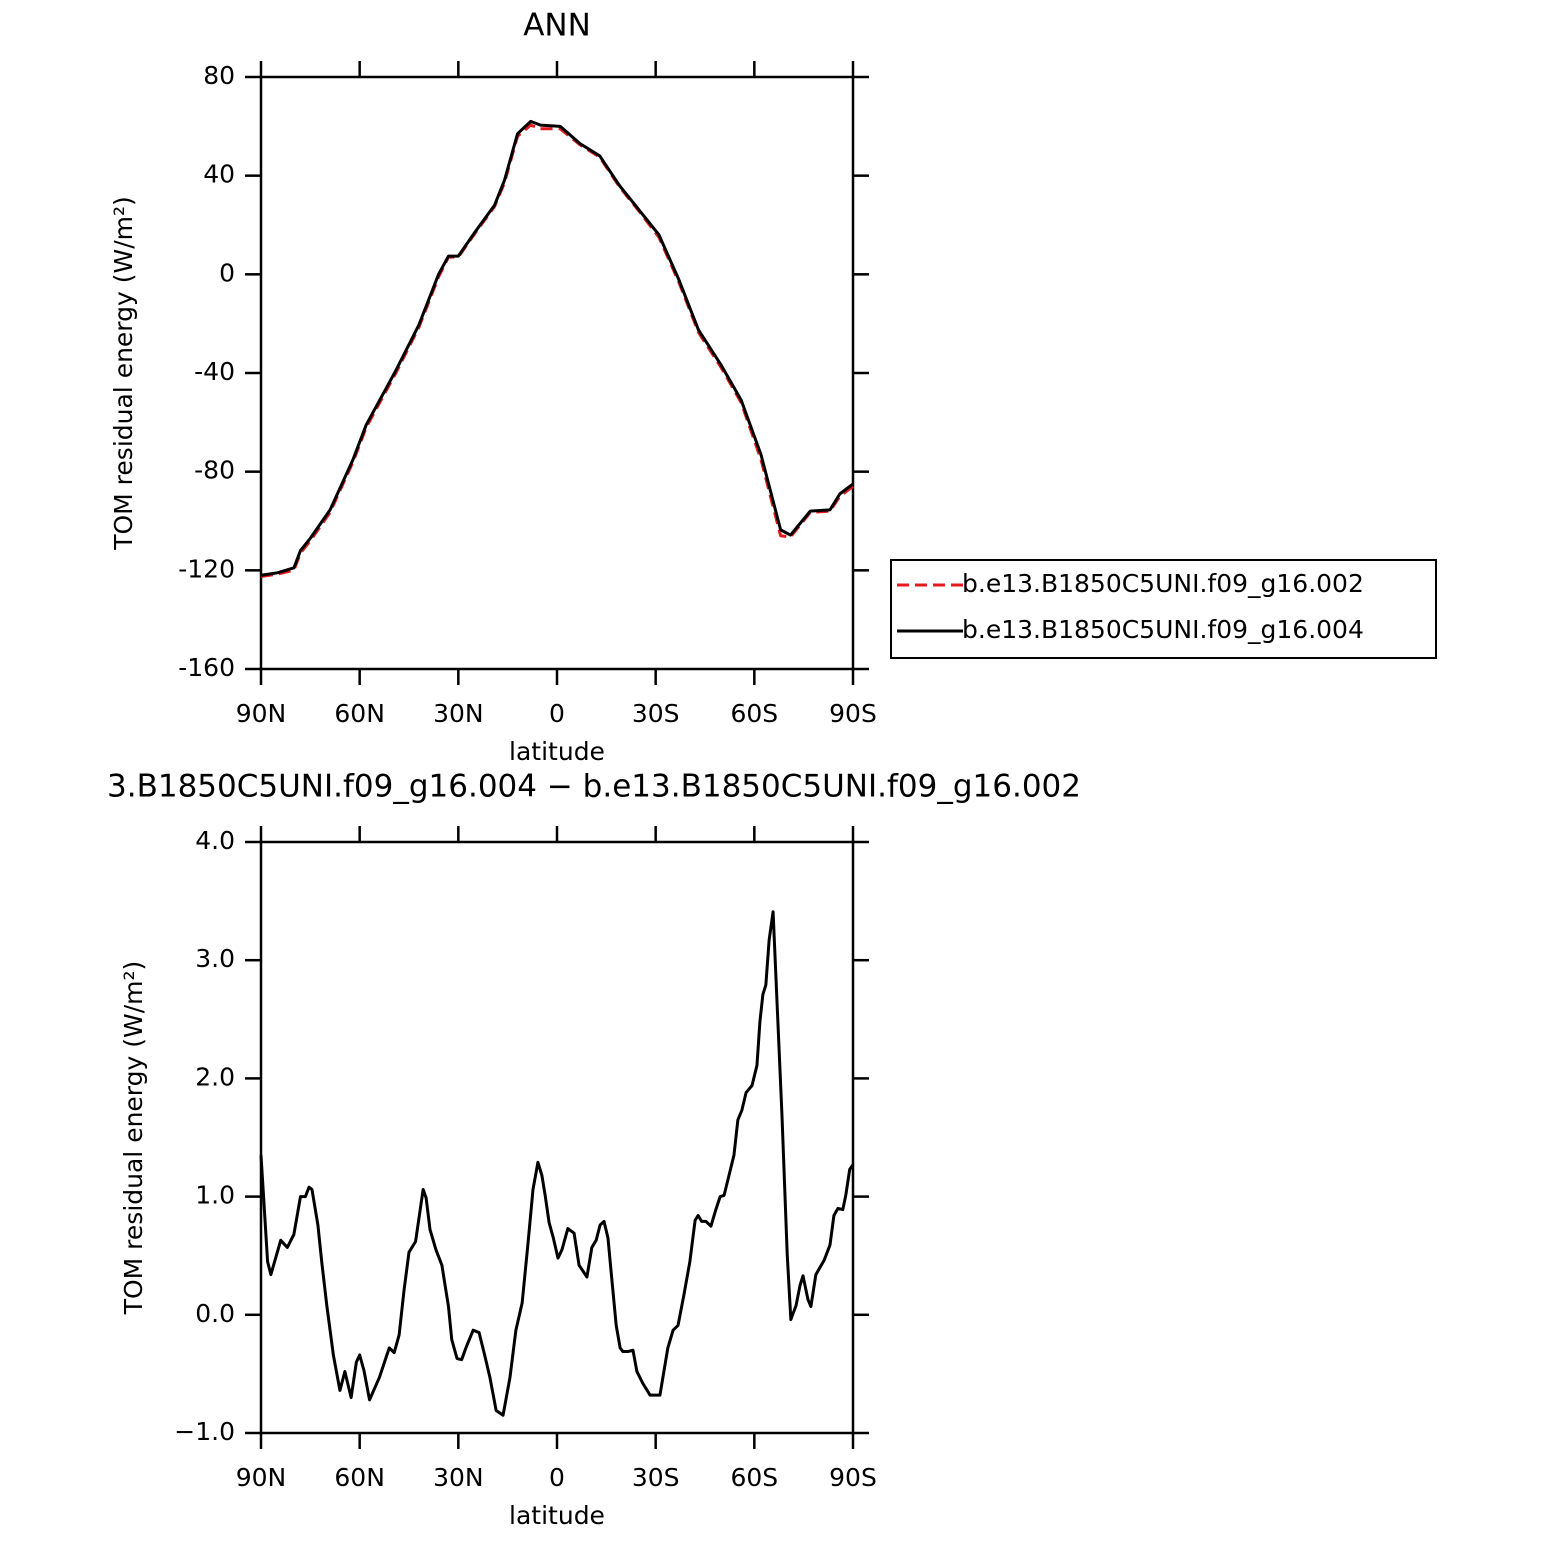  I want to click on y-tick-label: −1.0, so click(204, 1431).